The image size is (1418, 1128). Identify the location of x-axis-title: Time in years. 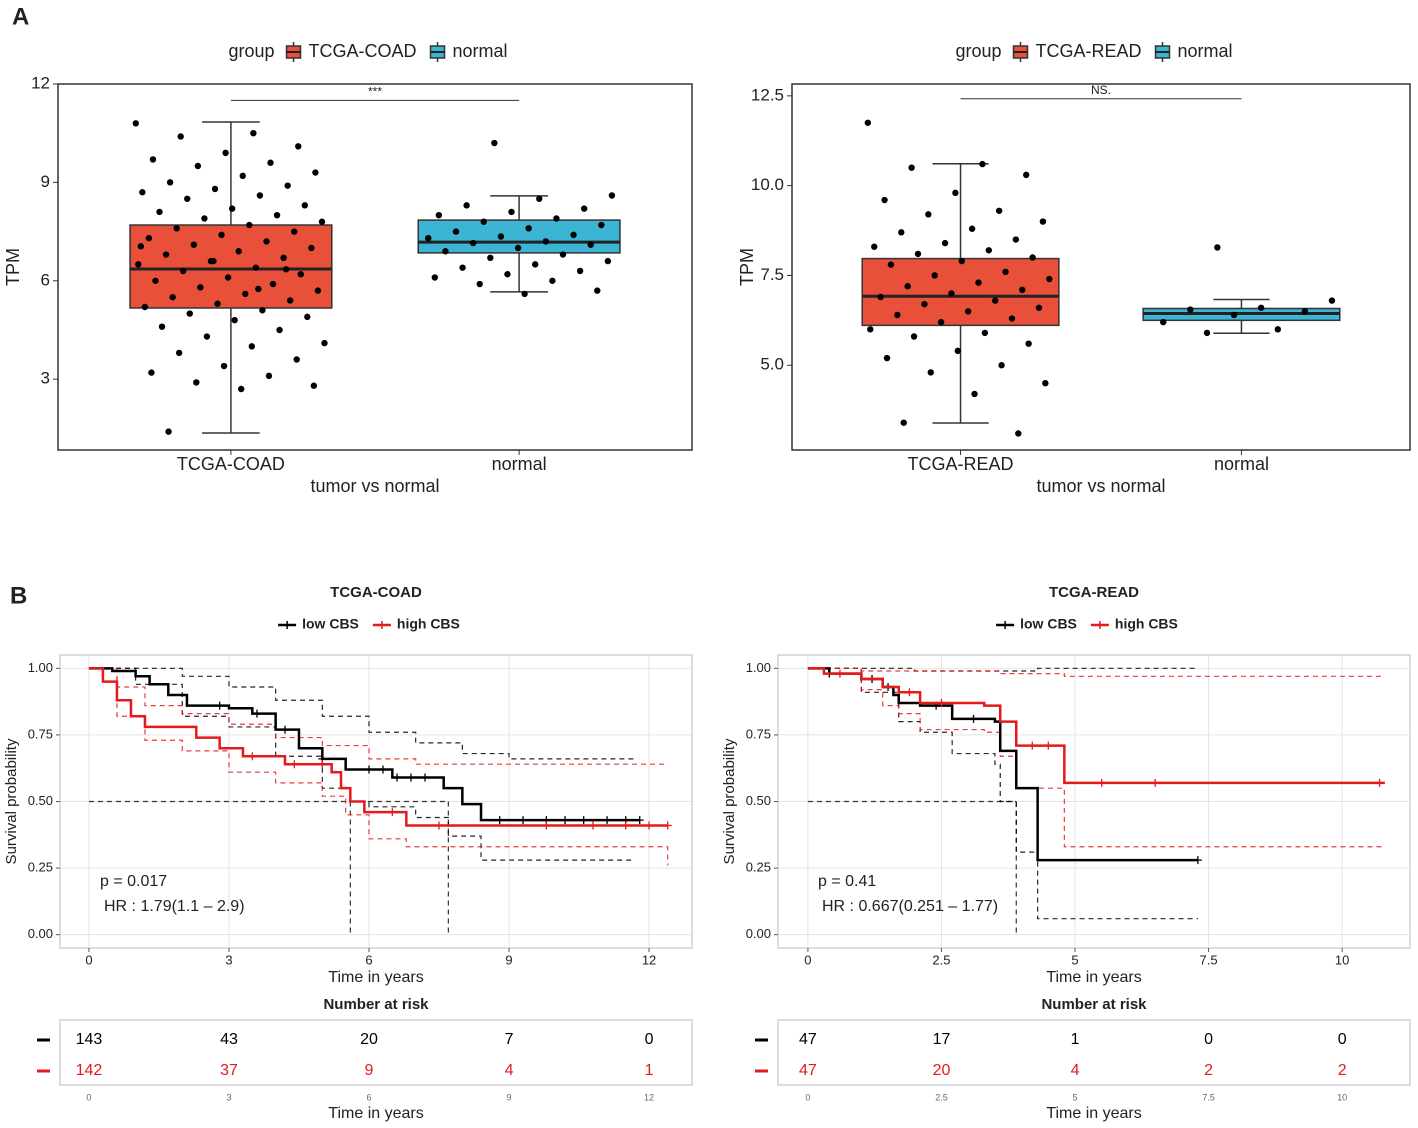
(1093, 977).